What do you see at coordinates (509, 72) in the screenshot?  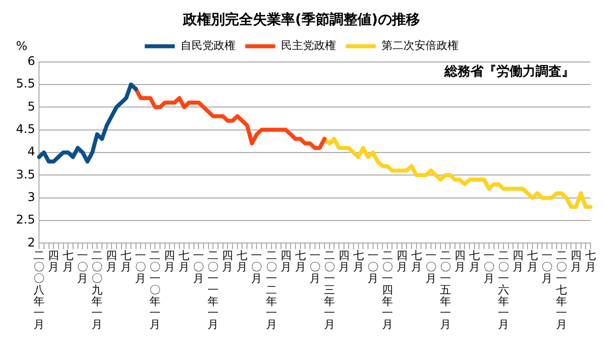 I see `annotation: 総務省『労働力調査』` at bounding box center [509, 72].